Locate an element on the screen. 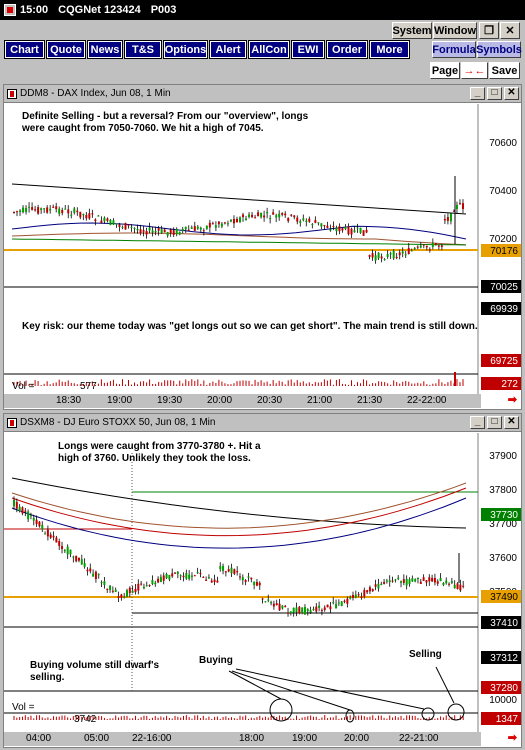  page-button: Page is located at coordinates (445, 70).